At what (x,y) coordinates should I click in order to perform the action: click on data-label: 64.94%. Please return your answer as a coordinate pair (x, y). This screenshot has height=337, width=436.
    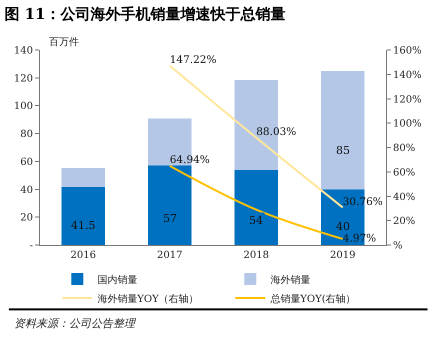
    Looking at the image, I should click on (190, 160).